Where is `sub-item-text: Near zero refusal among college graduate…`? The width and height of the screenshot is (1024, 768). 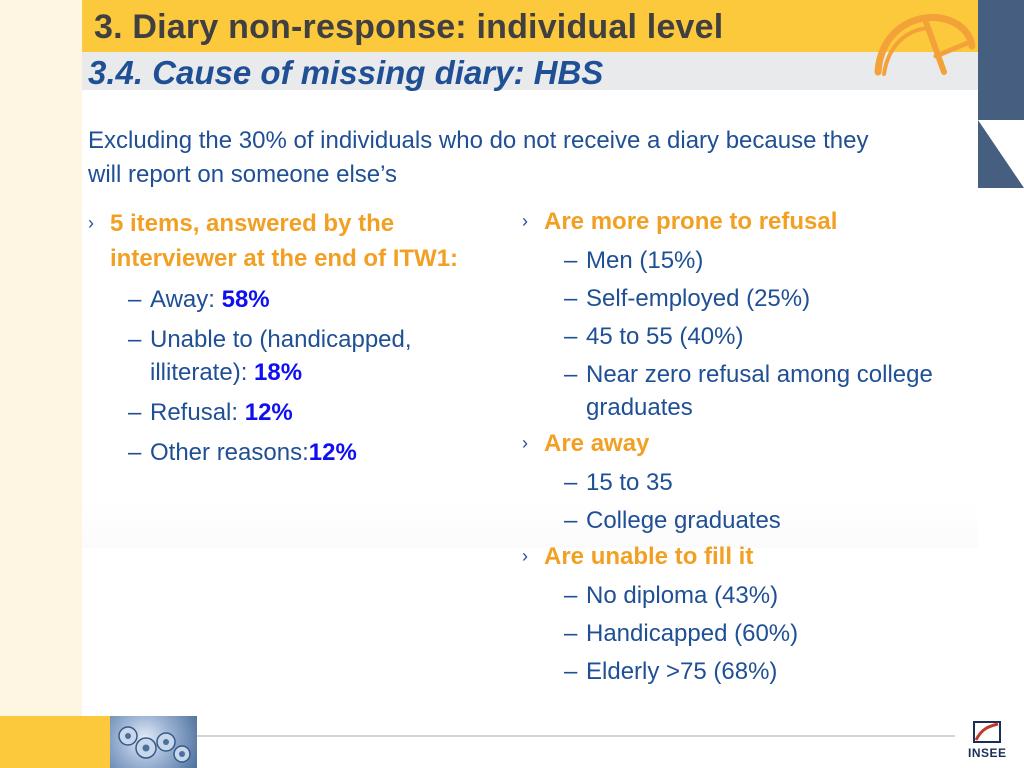 sub-item-text: Near zero refusal among college graduate… is located at coordinates (759, 391).